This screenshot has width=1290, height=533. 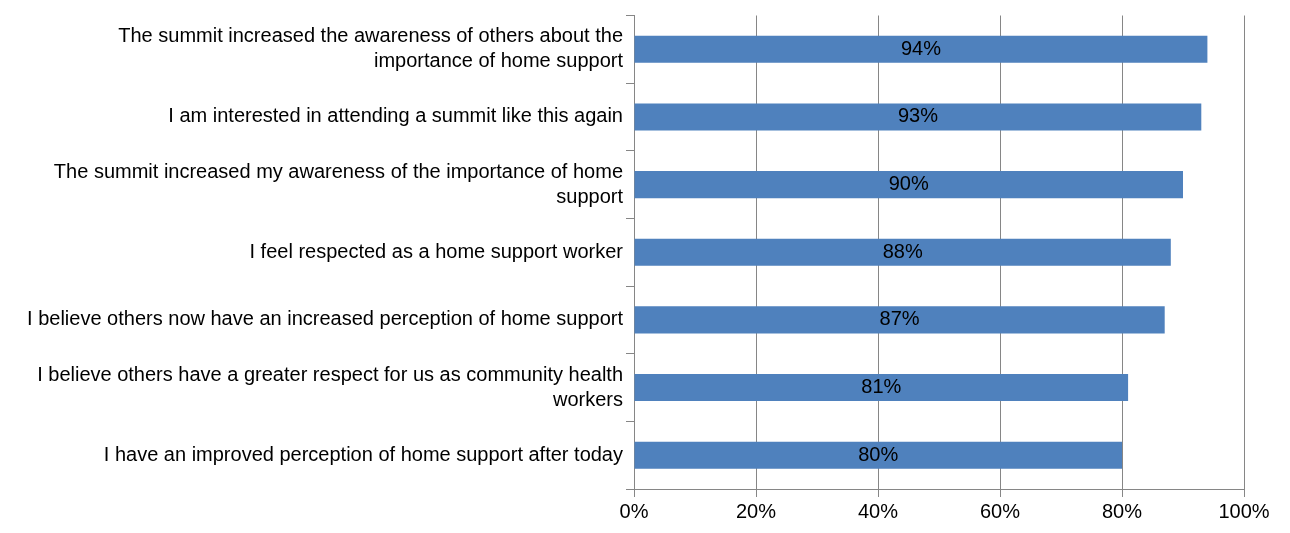 What do you see at coordinates (1000, 510) in the screenshot?
I see `x-tick-label: 60%` at bounding box center [1000, 510].